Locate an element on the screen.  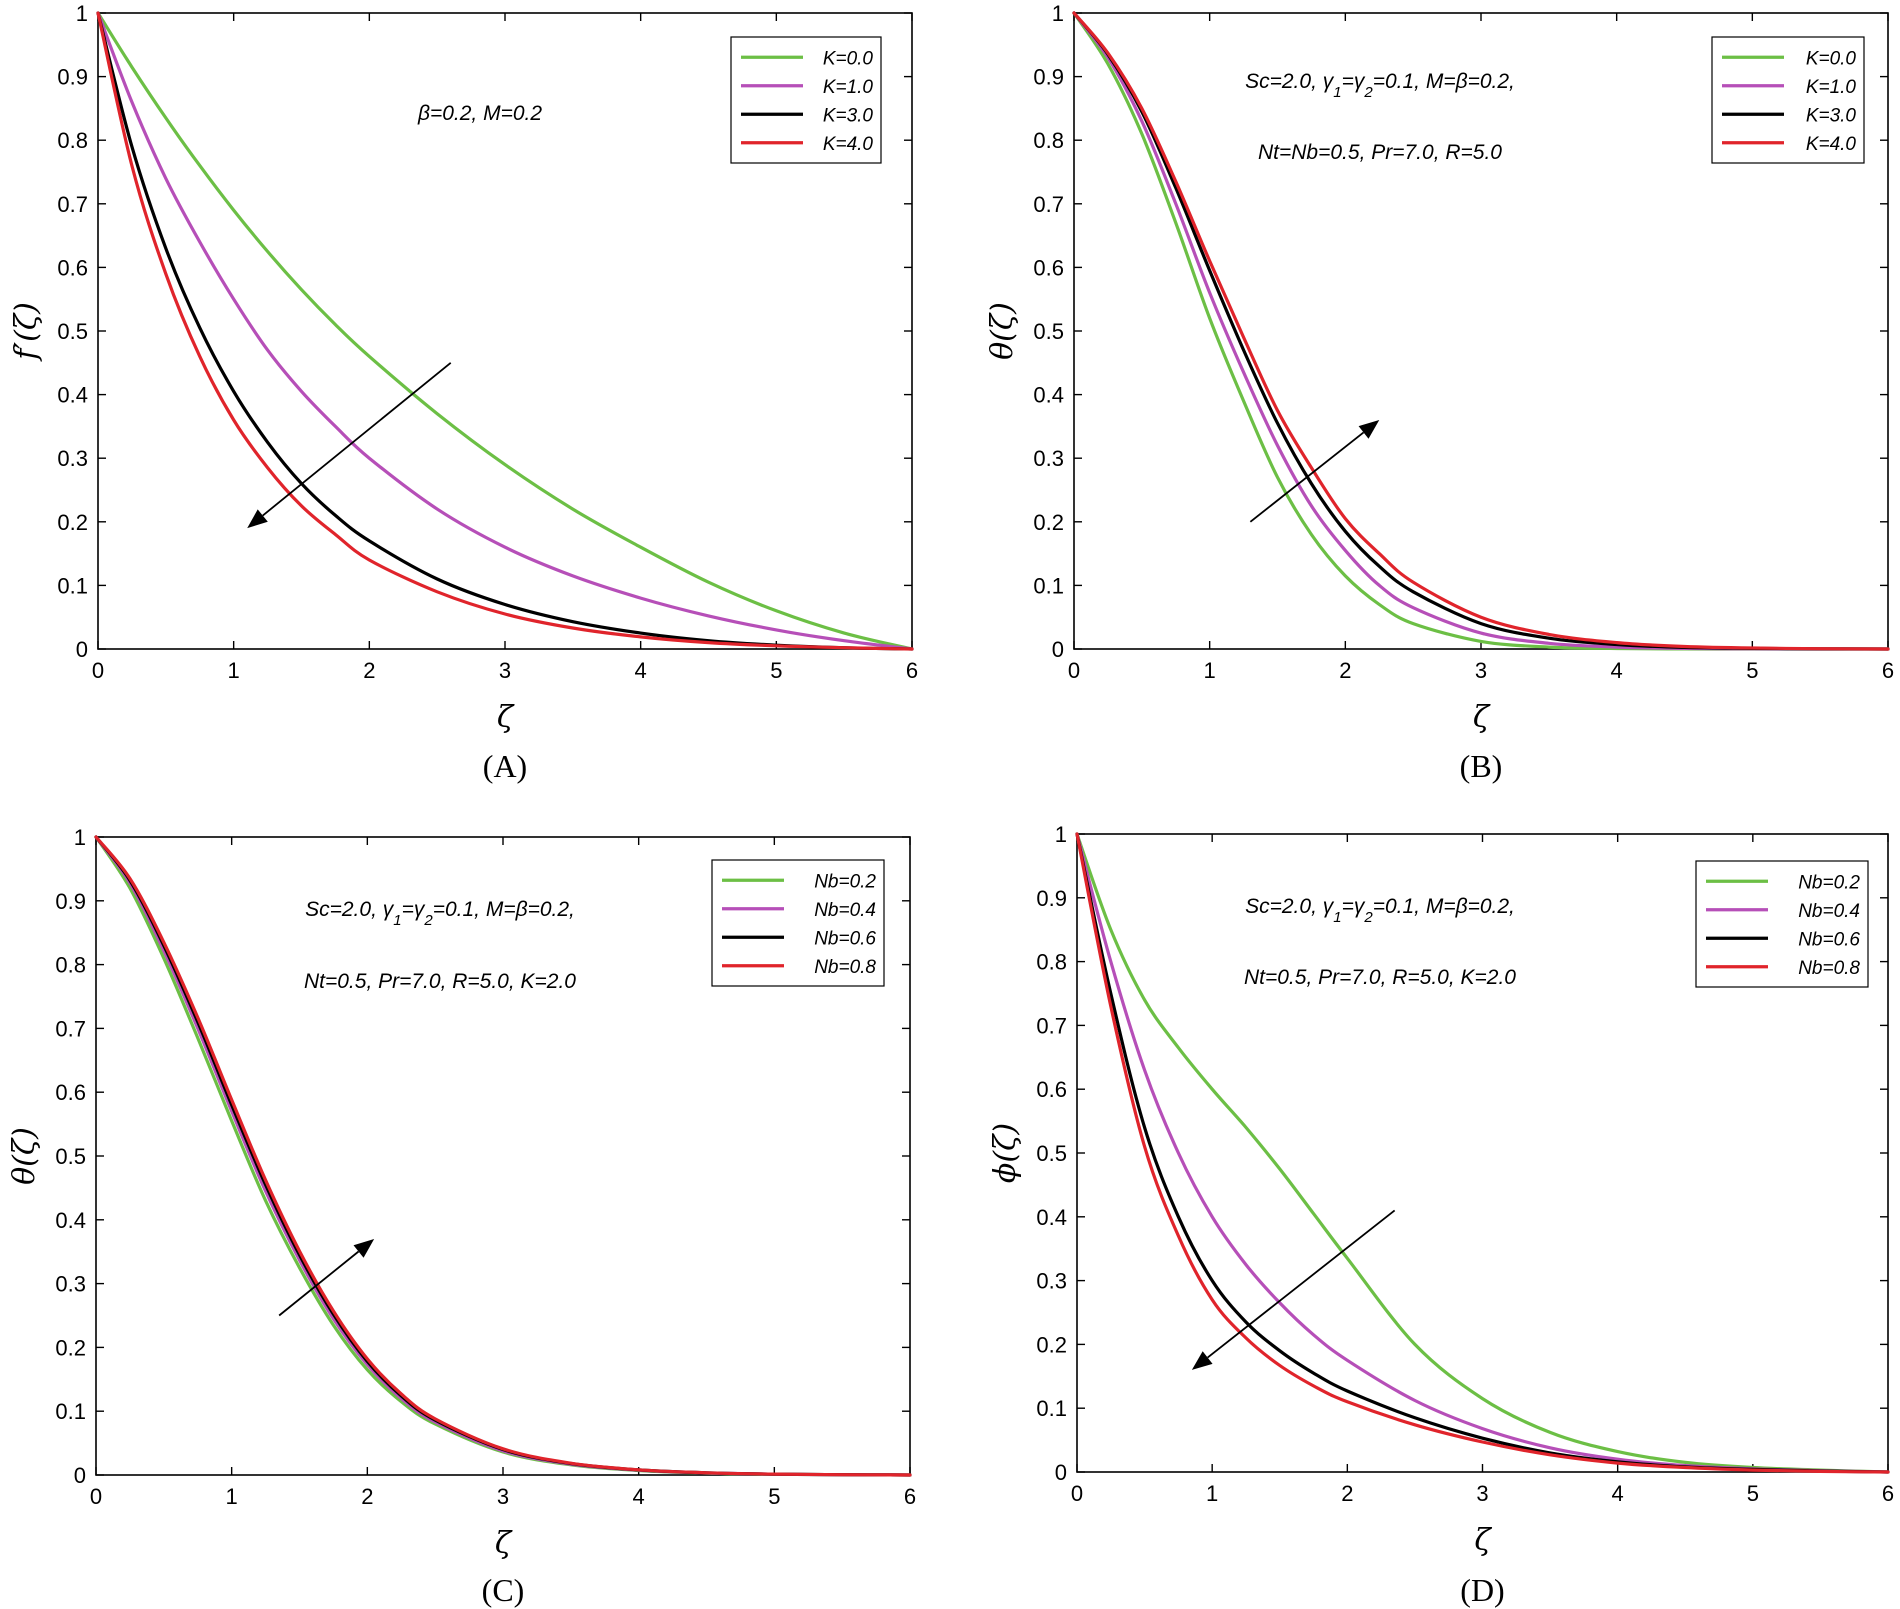
legend-label: Nb=0.4 is located at coordinates (1829, 911).